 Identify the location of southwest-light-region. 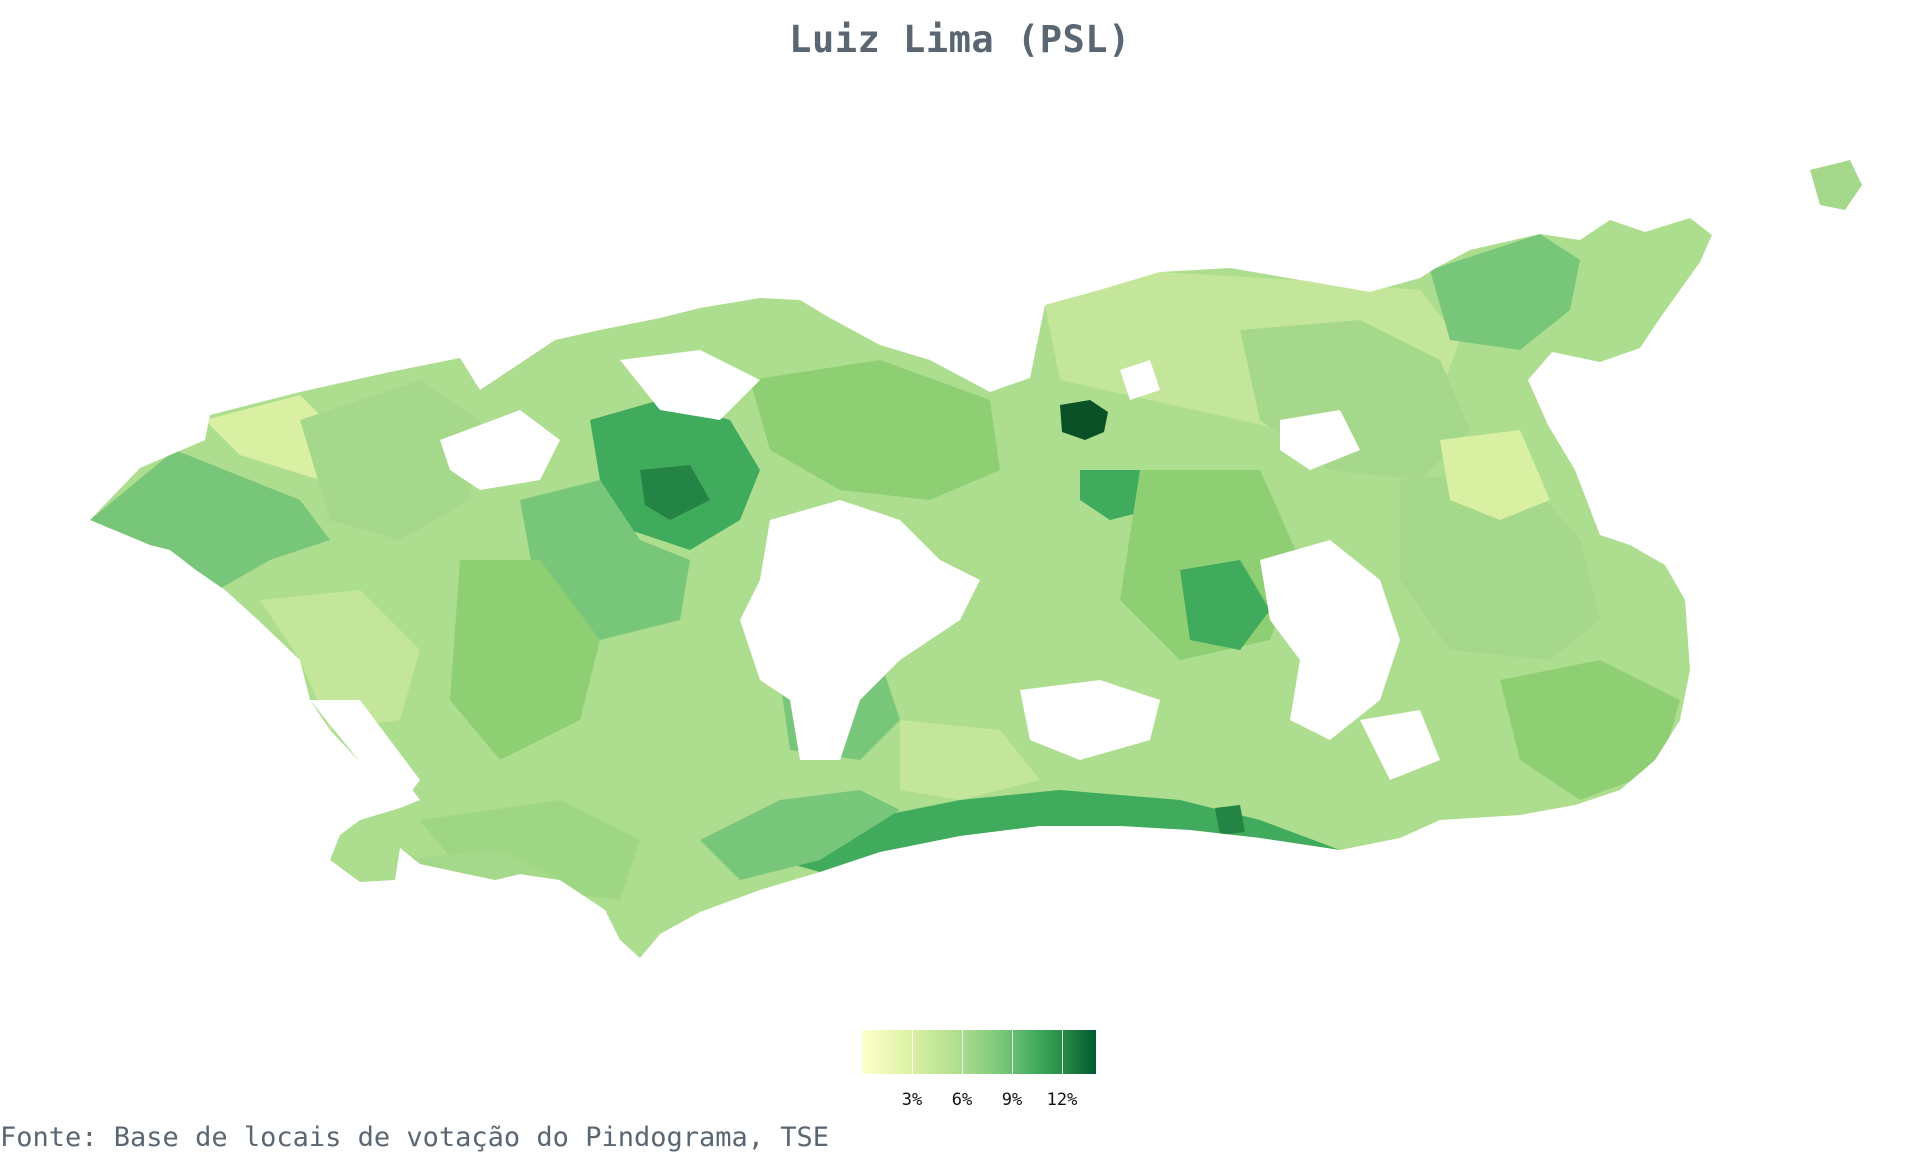
(340, 660).